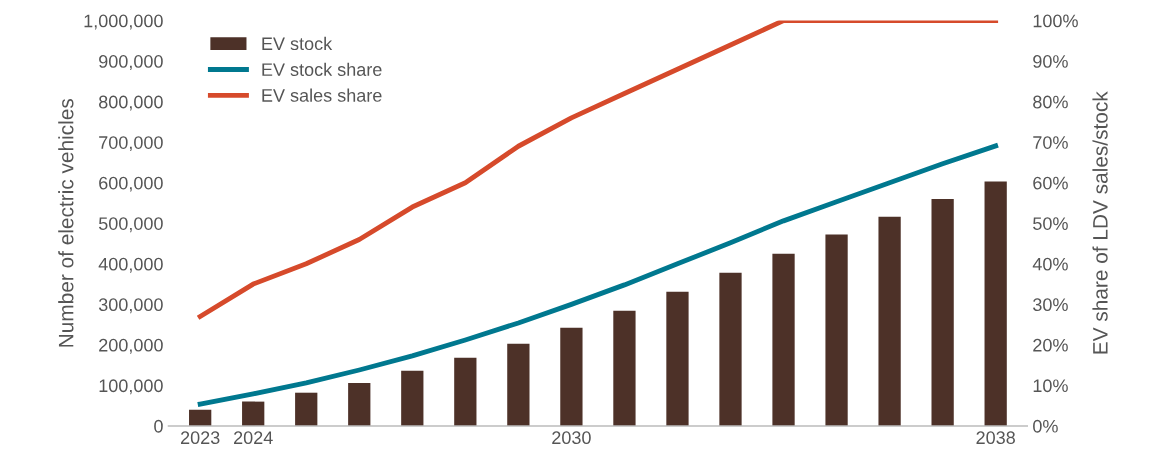 This screenshot has width=1161, height=458. Describe the element at coordinates (131, 387) in the screenshot. I see `y-tick-label: 100,000` at that location.